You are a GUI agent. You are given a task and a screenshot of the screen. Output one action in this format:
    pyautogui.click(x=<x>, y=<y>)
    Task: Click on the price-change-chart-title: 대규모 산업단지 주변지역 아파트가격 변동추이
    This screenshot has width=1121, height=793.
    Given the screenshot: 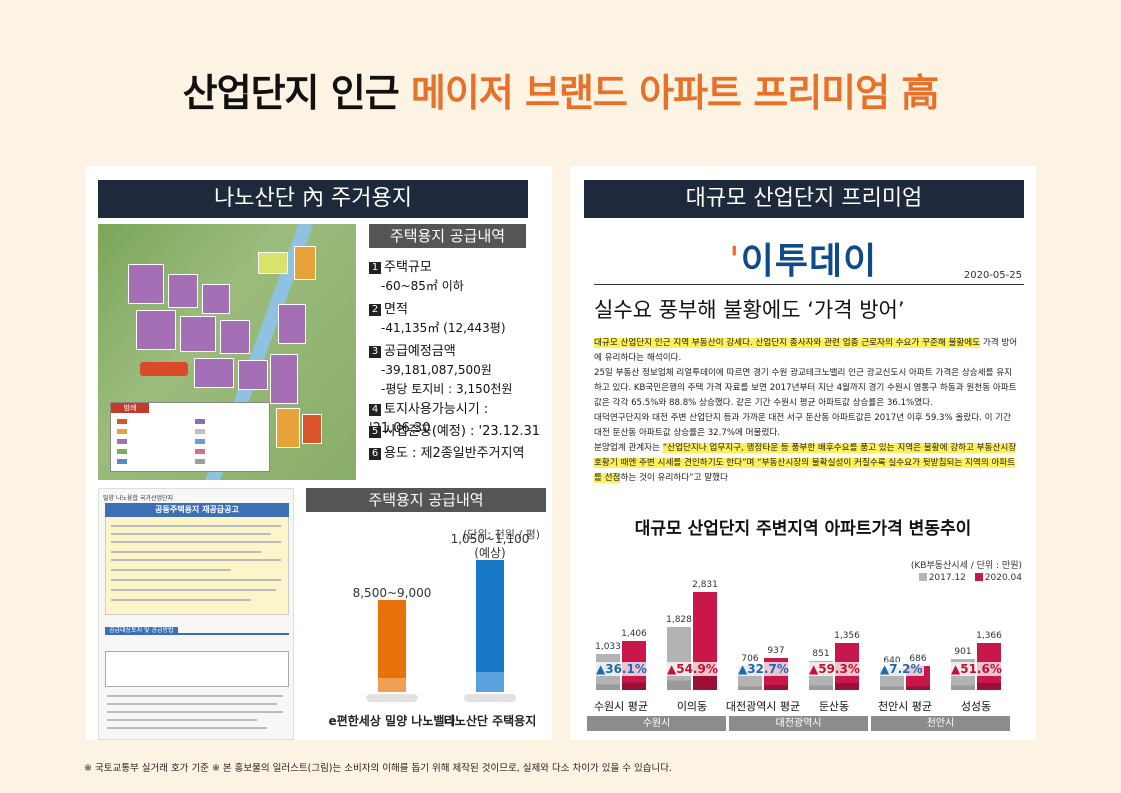 What is the action you would take?
    pyautogui.click(x=803, y=529)
    